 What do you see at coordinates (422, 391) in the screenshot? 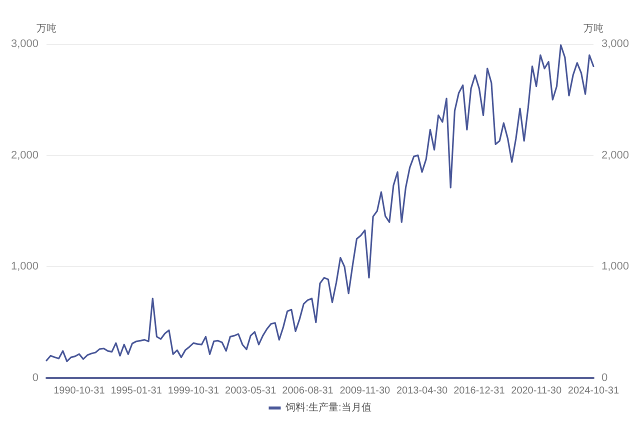
I see `x-tick-label: 2013-04-30` at bounding box center [422, 391].